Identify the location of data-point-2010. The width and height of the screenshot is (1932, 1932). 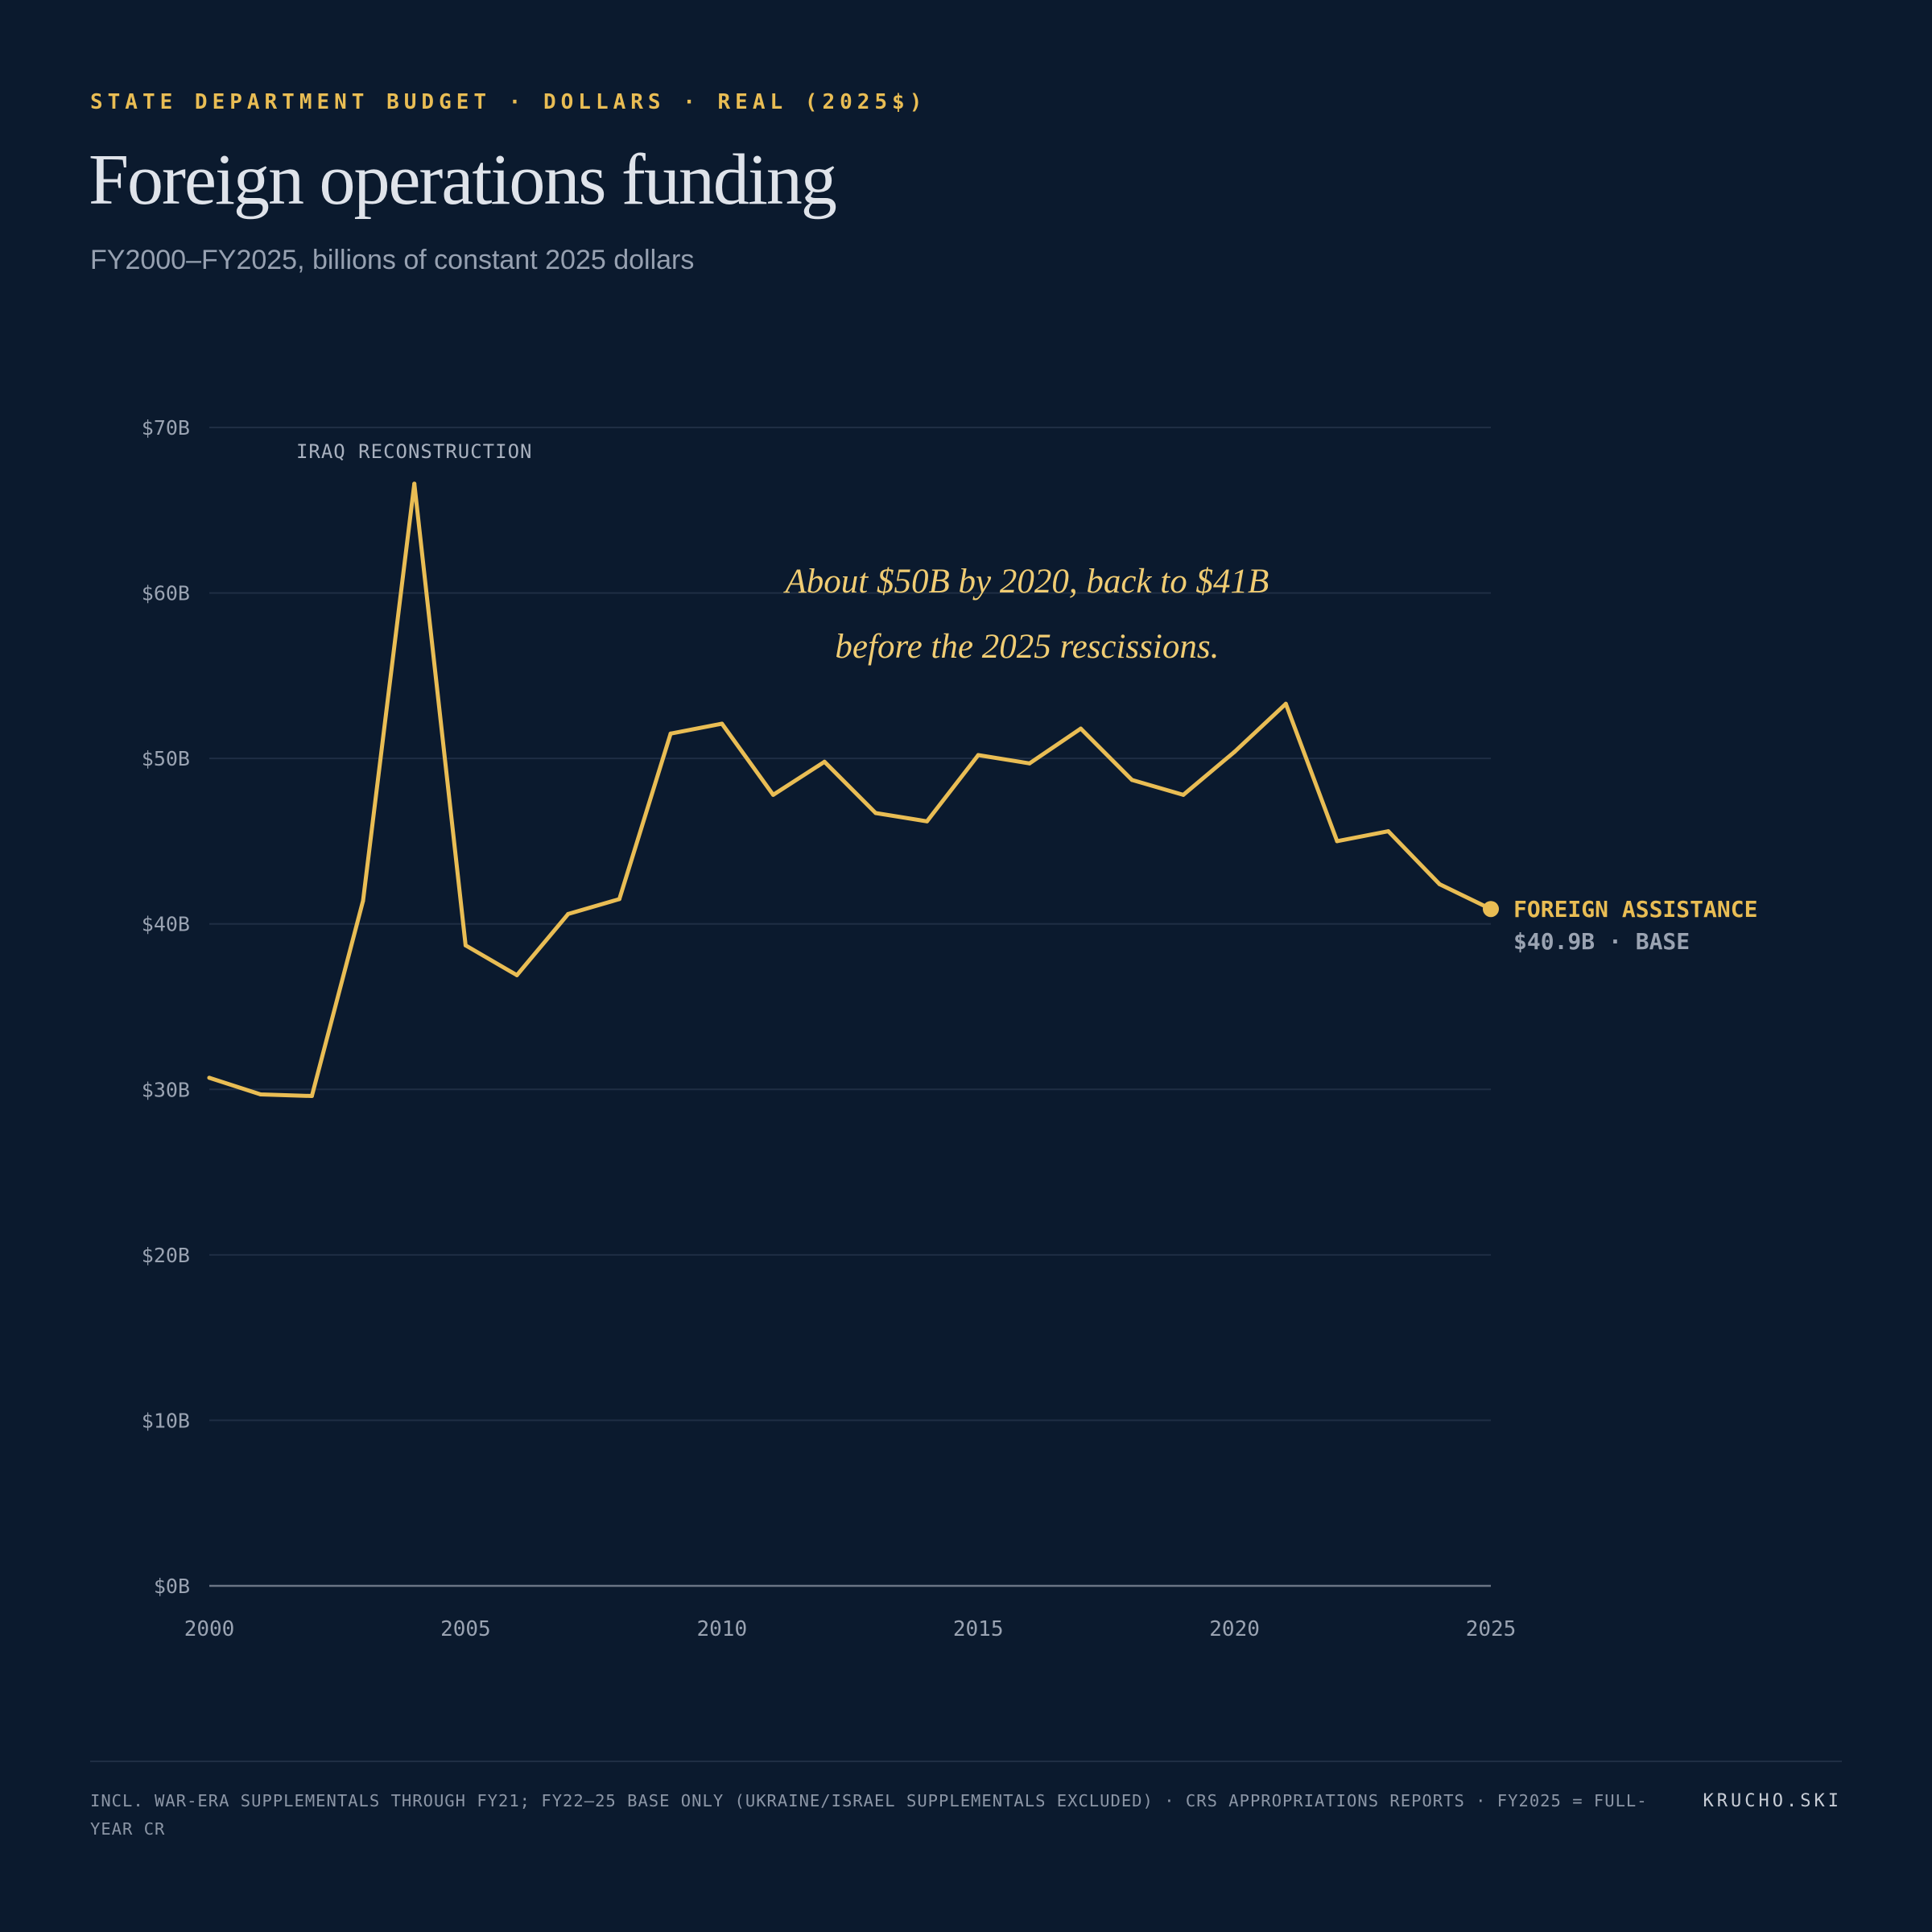
(722, 723).